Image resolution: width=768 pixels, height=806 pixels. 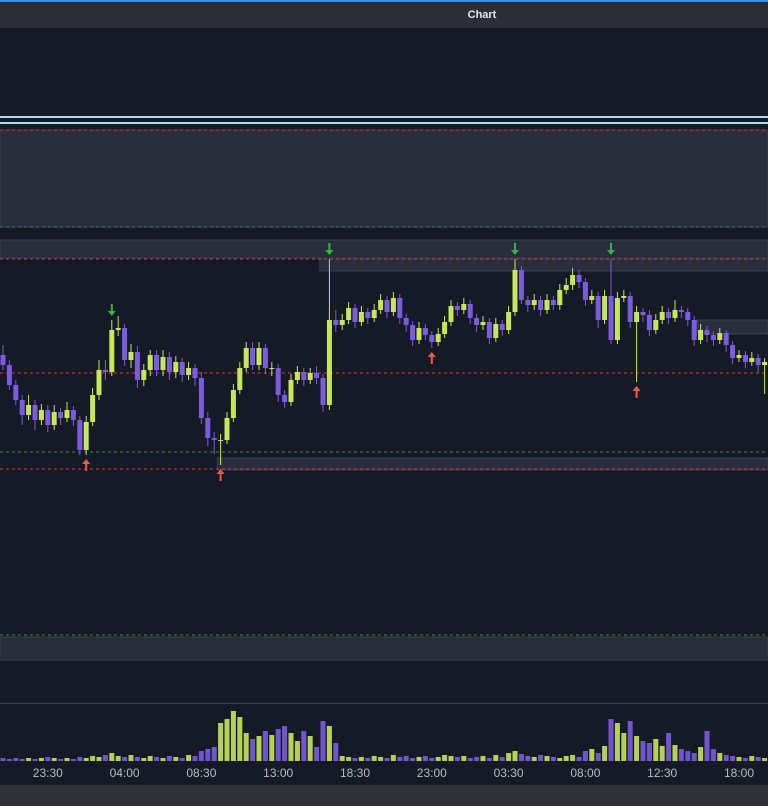 What do you see at coordinates (384, 14) in the screenshot?
I see `title-bar` at bounding box center [384, 14].